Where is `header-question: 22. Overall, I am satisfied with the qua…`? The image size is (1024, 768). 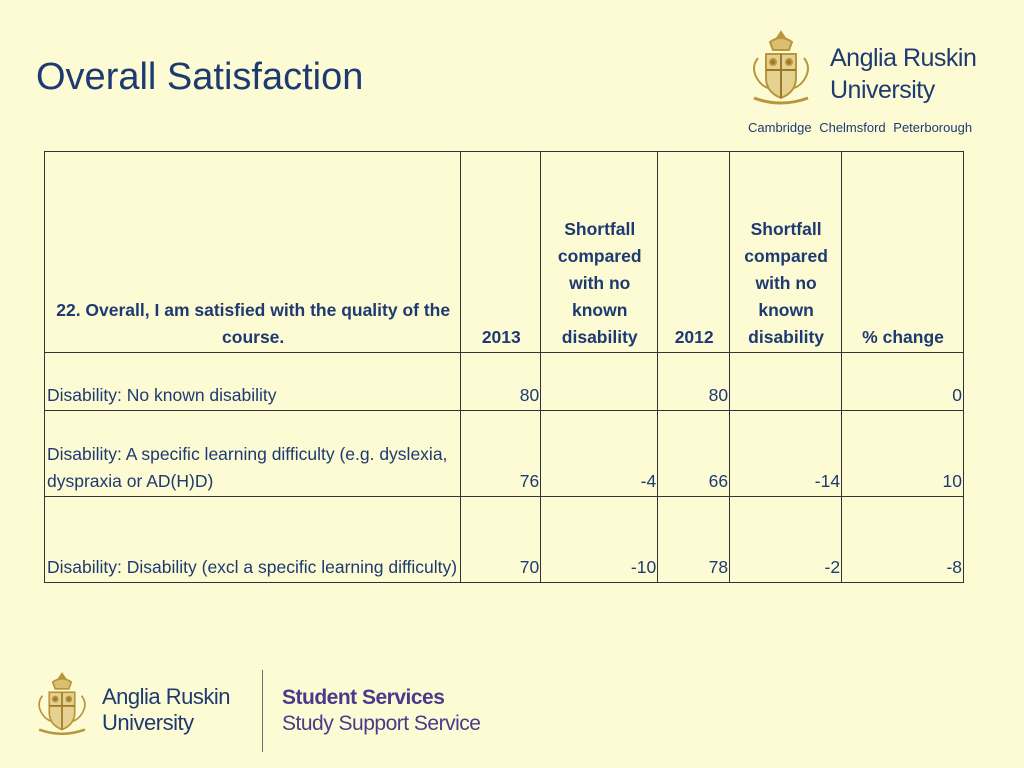 header-question: 22. Overall, I am satisfied with the qua… is located at coordinates (252, 252).